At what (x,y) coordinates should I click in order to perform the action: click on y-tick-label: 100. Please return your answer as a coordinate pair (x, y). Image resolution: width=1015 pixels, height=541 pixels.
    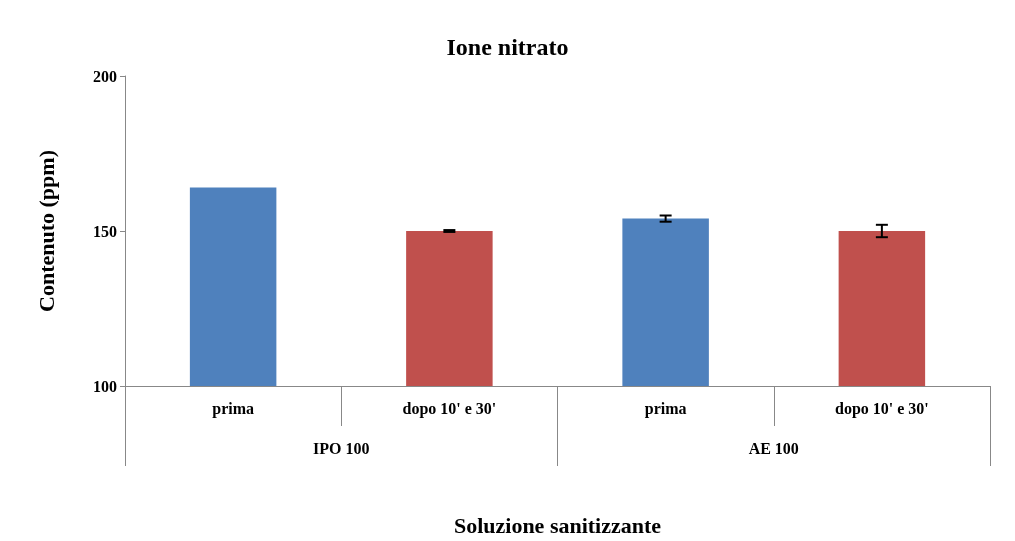
    Looking at the image, I should click on (105, 386).